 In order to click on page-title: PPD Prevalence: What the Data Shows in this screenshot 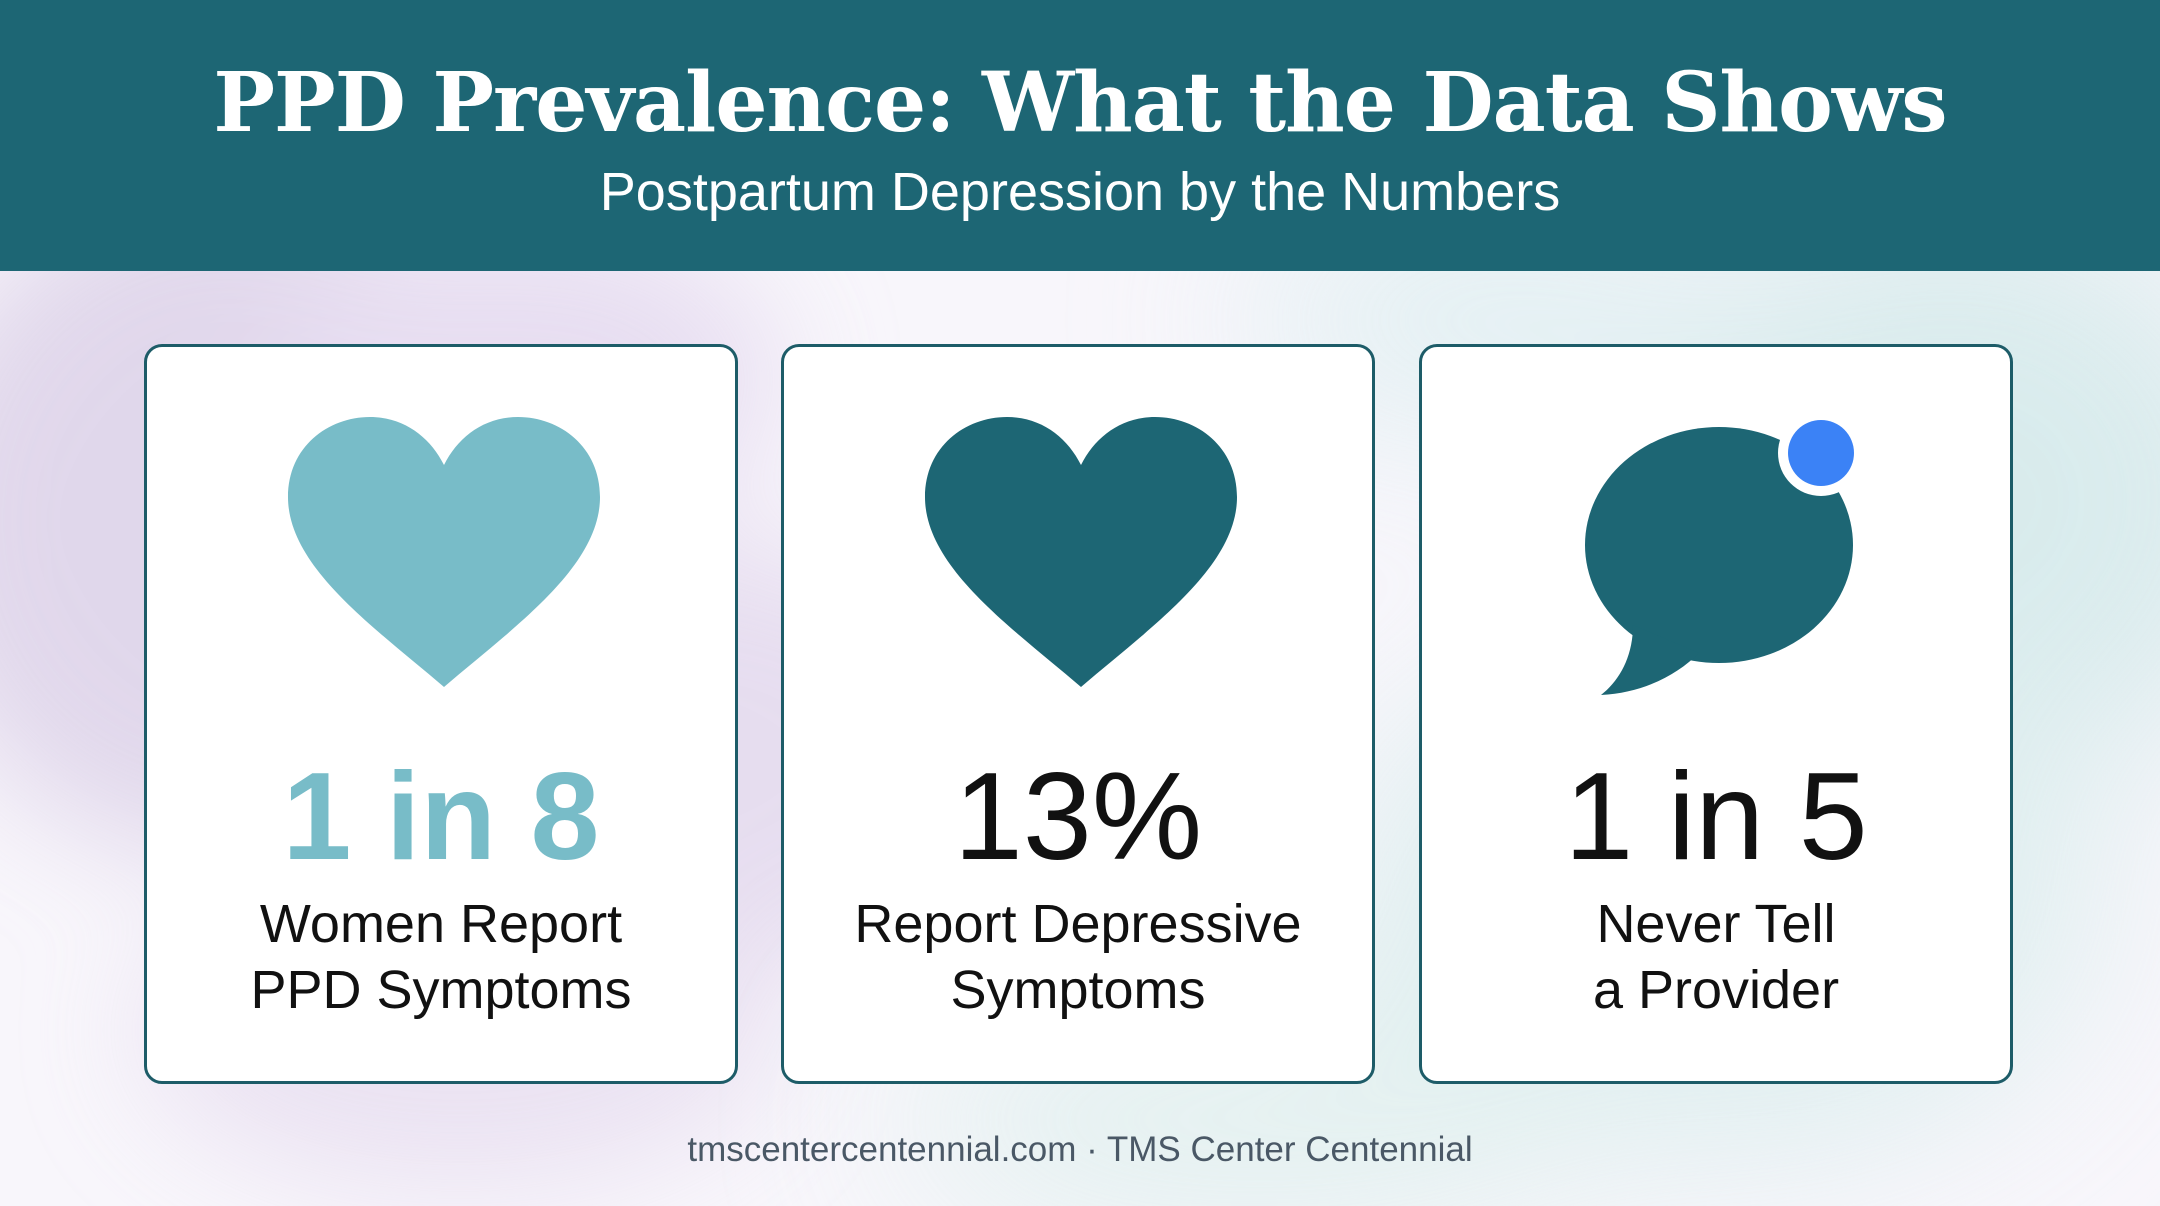, I will do `click(1080, 103)`.